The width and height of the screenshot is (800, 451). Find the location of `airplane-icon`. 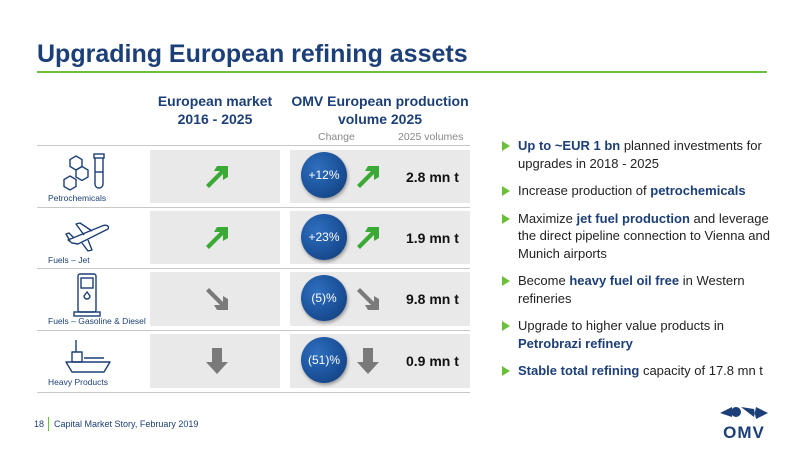

airplane-icon is located at coordinates (87, 237).